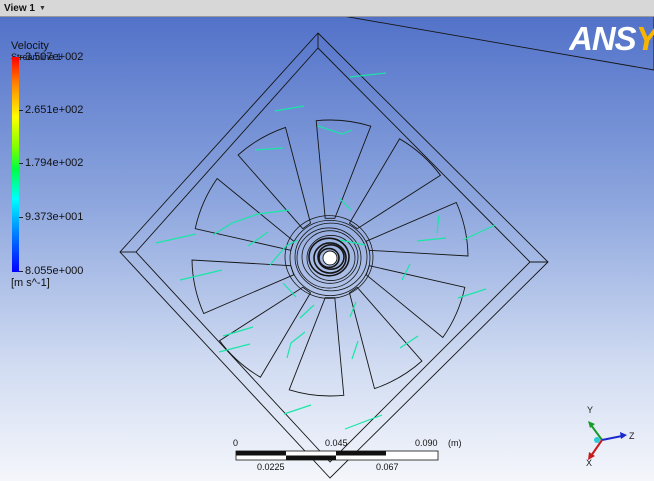 This screenshot has width=654, height=481. I want to click on legend-subtitle: Streamline 1, so click(36, 57).